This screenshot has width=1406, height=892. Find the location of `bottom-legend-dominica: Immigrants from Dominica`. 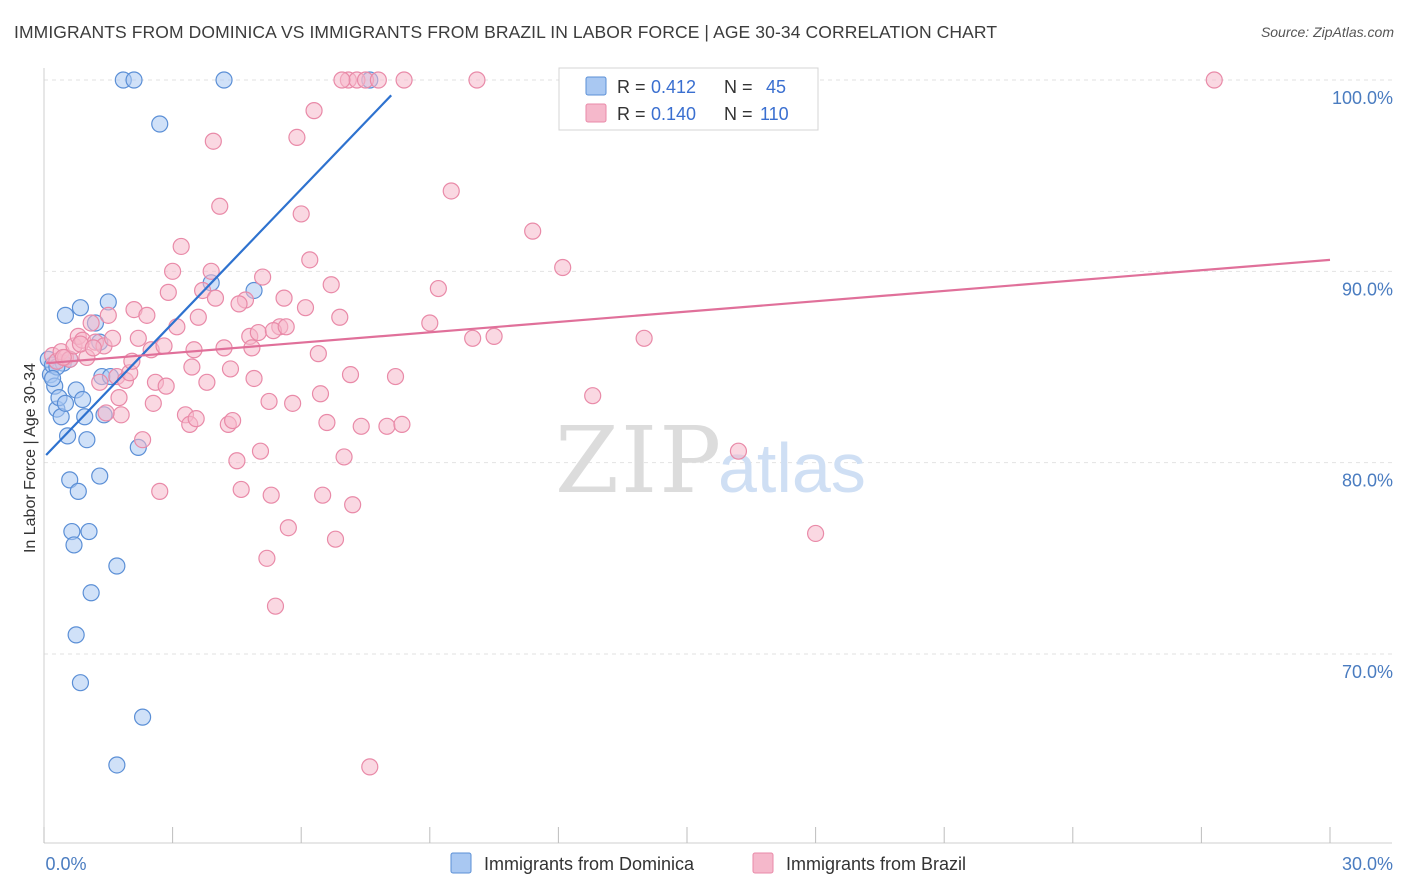

bottom-legend-dominica: Immigrants from Dominica is located at coordinates (589, 864).